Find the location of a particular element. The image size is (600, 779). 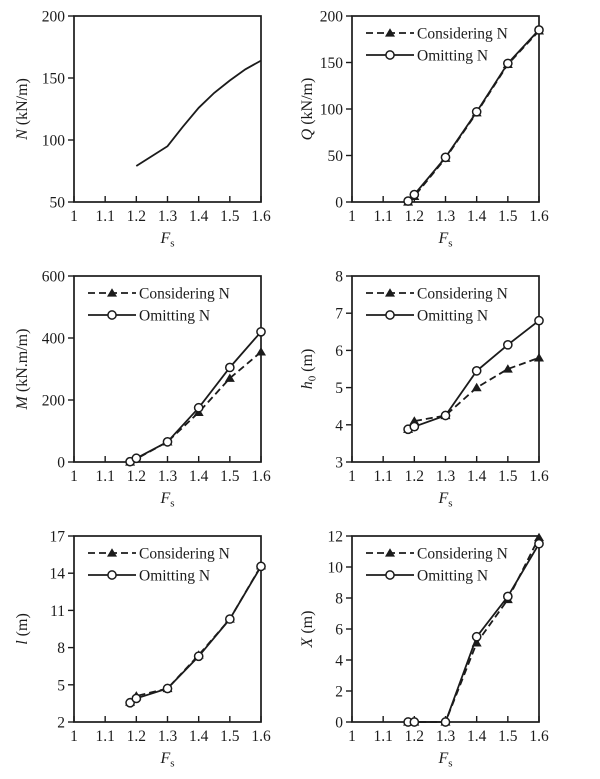

svg-text: Q (kN/m) is located at coordinates (308, 109).